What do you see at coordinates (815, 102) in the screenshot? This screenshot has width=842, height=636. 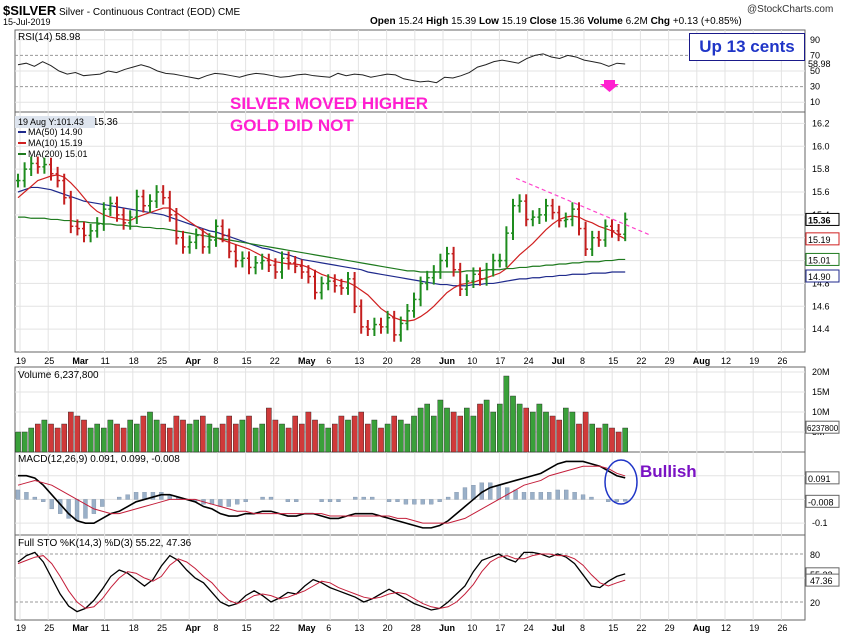 I see `rsi-tick-label: 10` at bounding box center [815, 102].